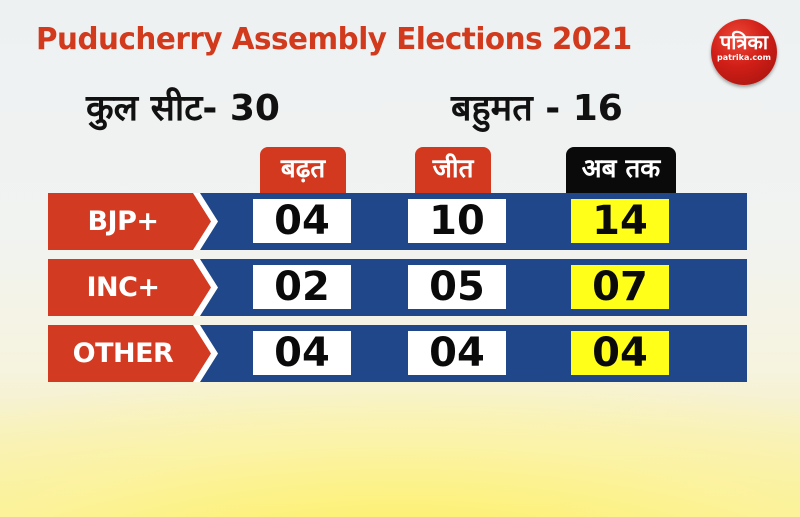 The height and width of the screenshot is (517, 800). What do you see at coordinates (620, 353) in the screenshot?
I see `total-count: 04` at bounding box center [620, 353].